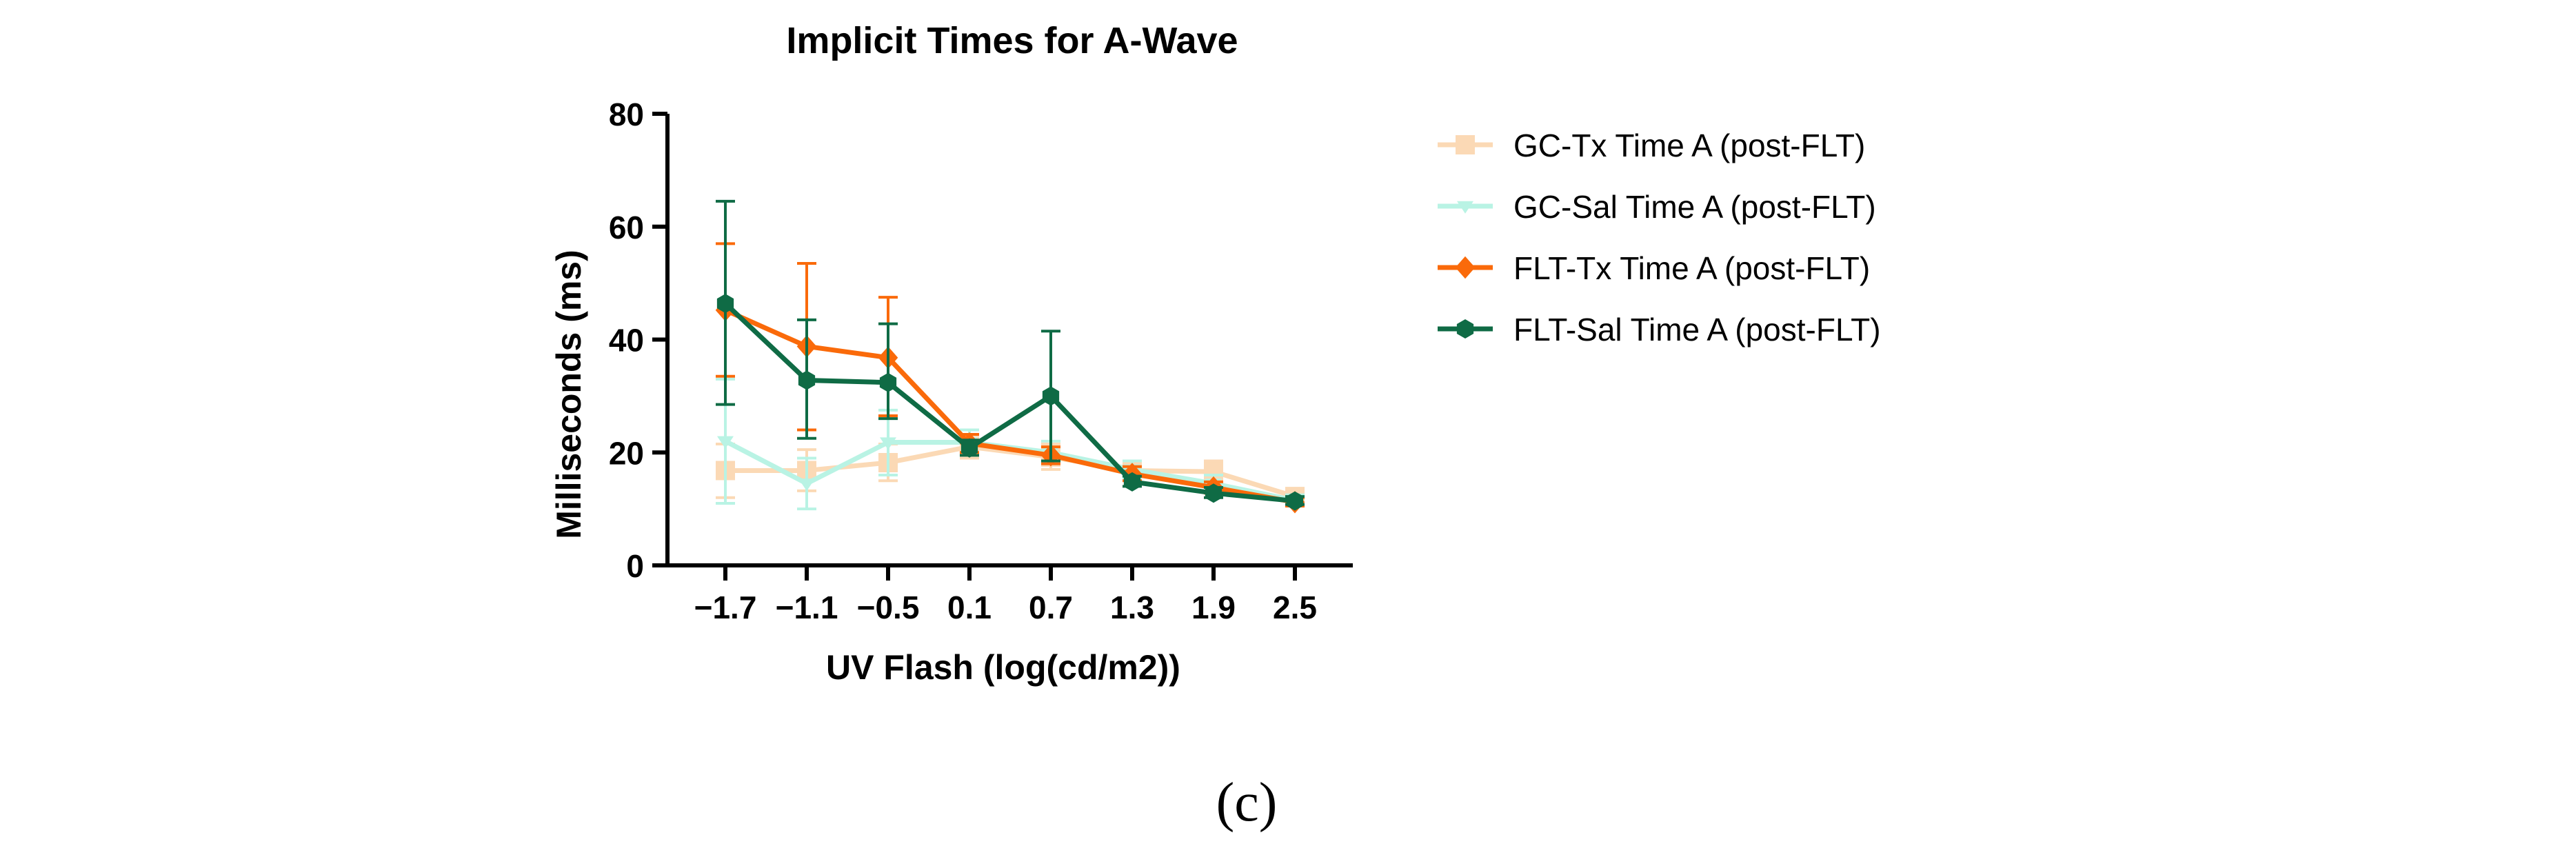 The height and width of the screenshot is (846, 2576). What do you see at coordinates (1012, 40) in the screenshot?
I see `chart-title: Implicit Times for A-Wave` at bounding box center [1012, 40].